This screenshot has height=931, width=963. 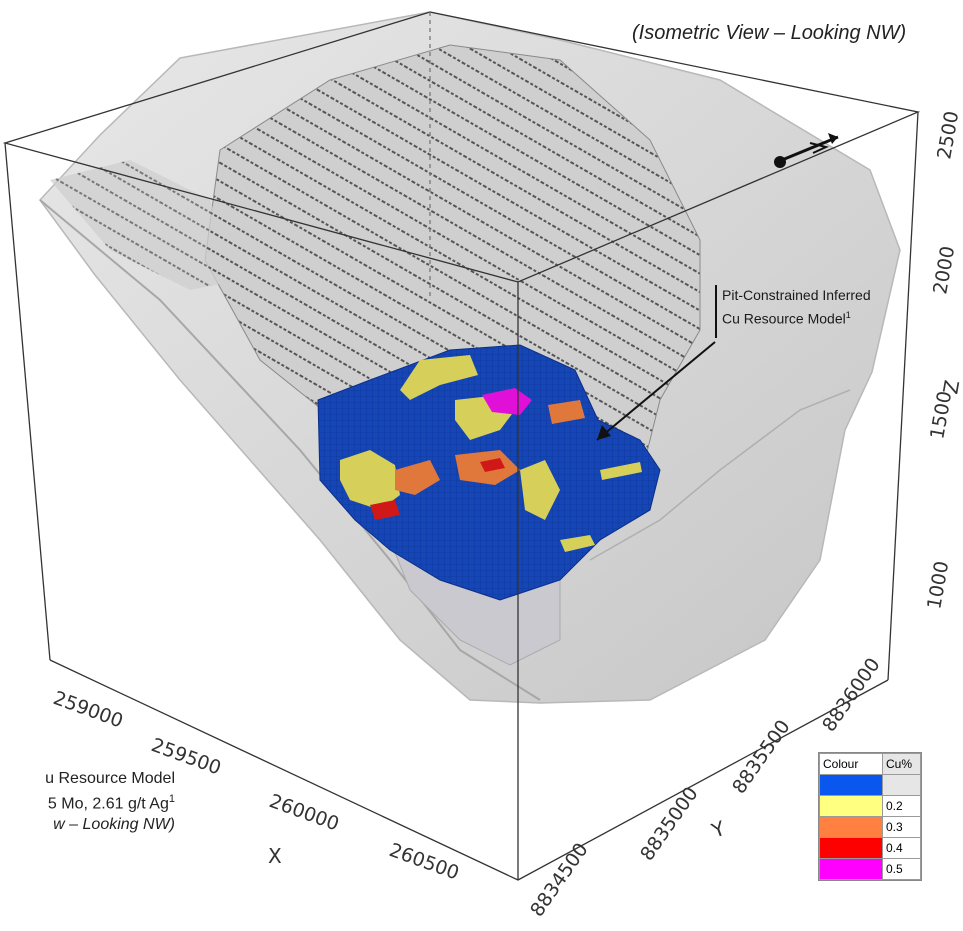 What do you see at coordinates (901, 785) in the screenshot?
I see `legend-value` at bounding box center [901, 785].